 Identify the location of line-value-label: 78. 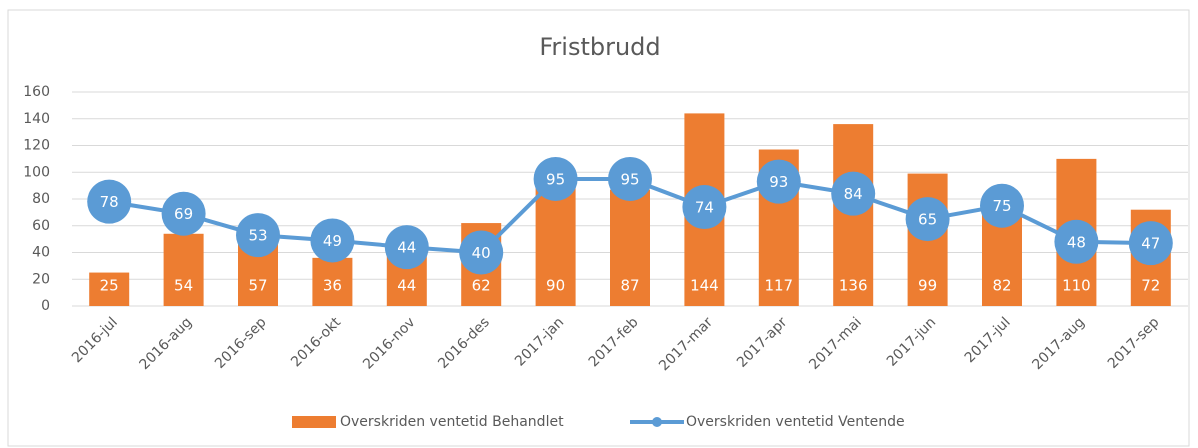
(109, 202).